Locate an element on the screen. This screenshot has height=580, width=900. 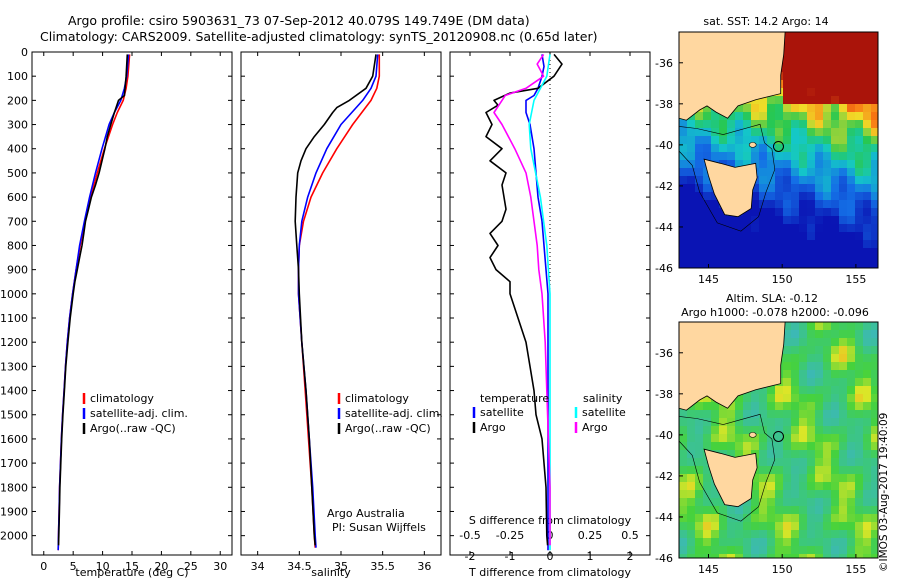
sla_map-group: 145 150 155 -36 -38 -40 -42 -44 -46 is located at coordinates (767, 448).